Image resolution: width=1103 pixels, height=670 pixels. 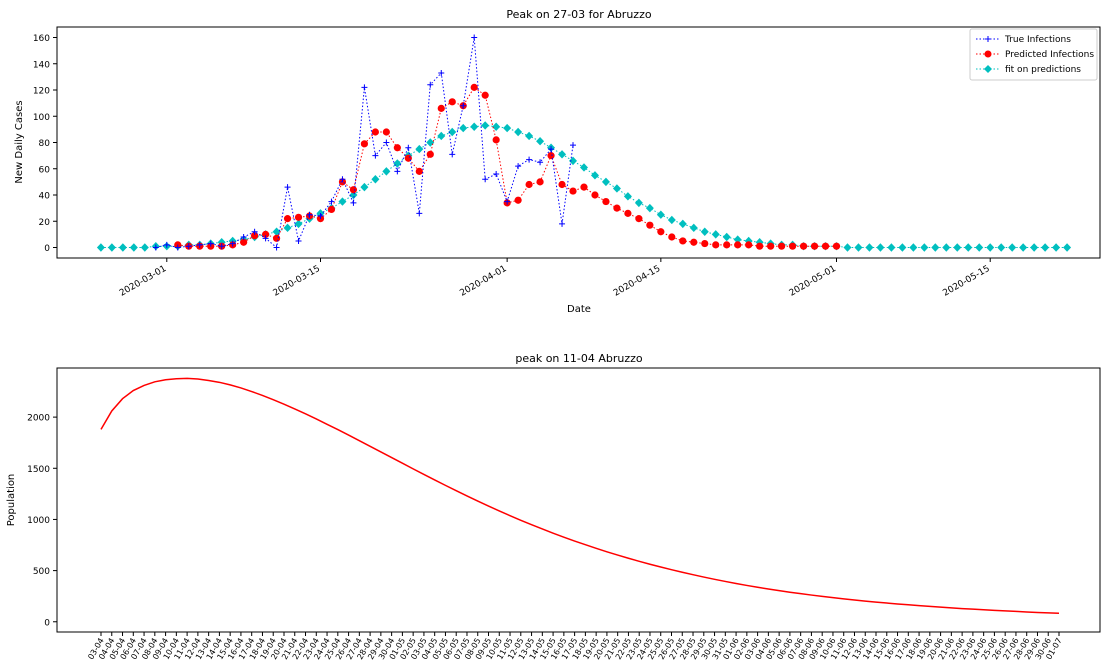 I want to click on legend-item-fit: fit on predictions, so click(x=1028, y=70).